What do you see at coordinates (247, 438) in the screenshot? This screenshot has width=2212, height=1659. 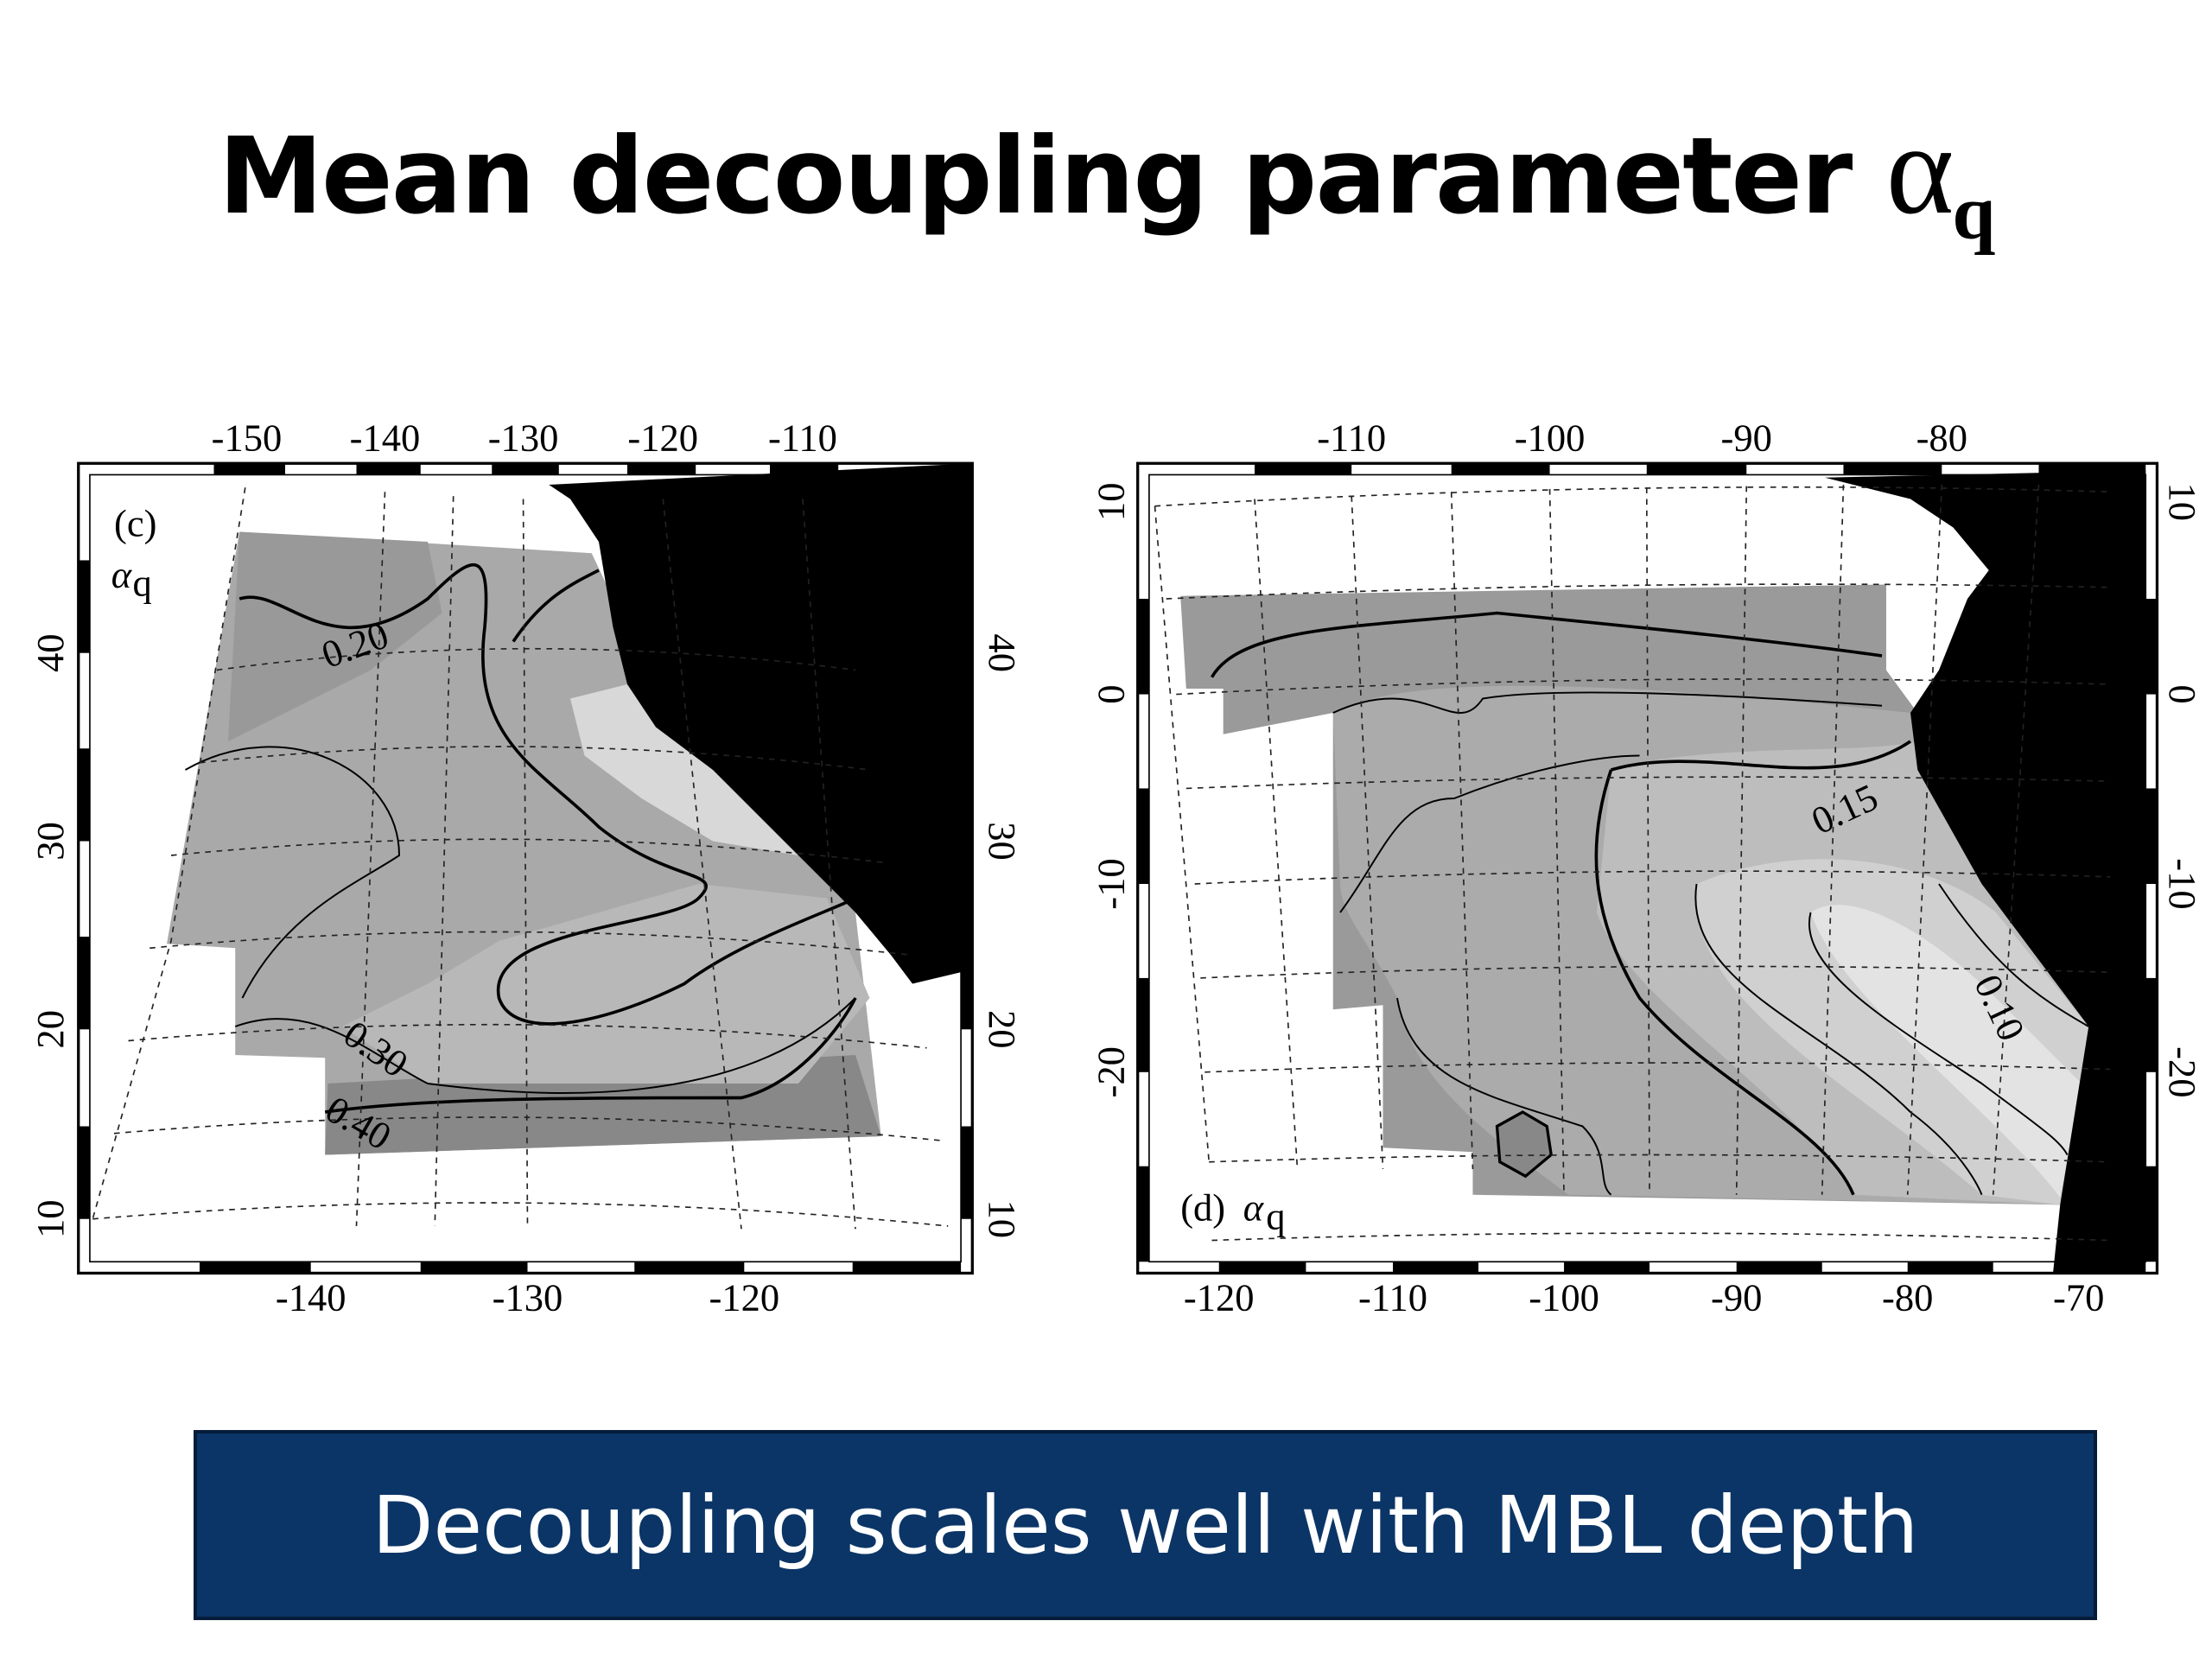 I see `tick-label: -150` at bounding box center [247, 438].